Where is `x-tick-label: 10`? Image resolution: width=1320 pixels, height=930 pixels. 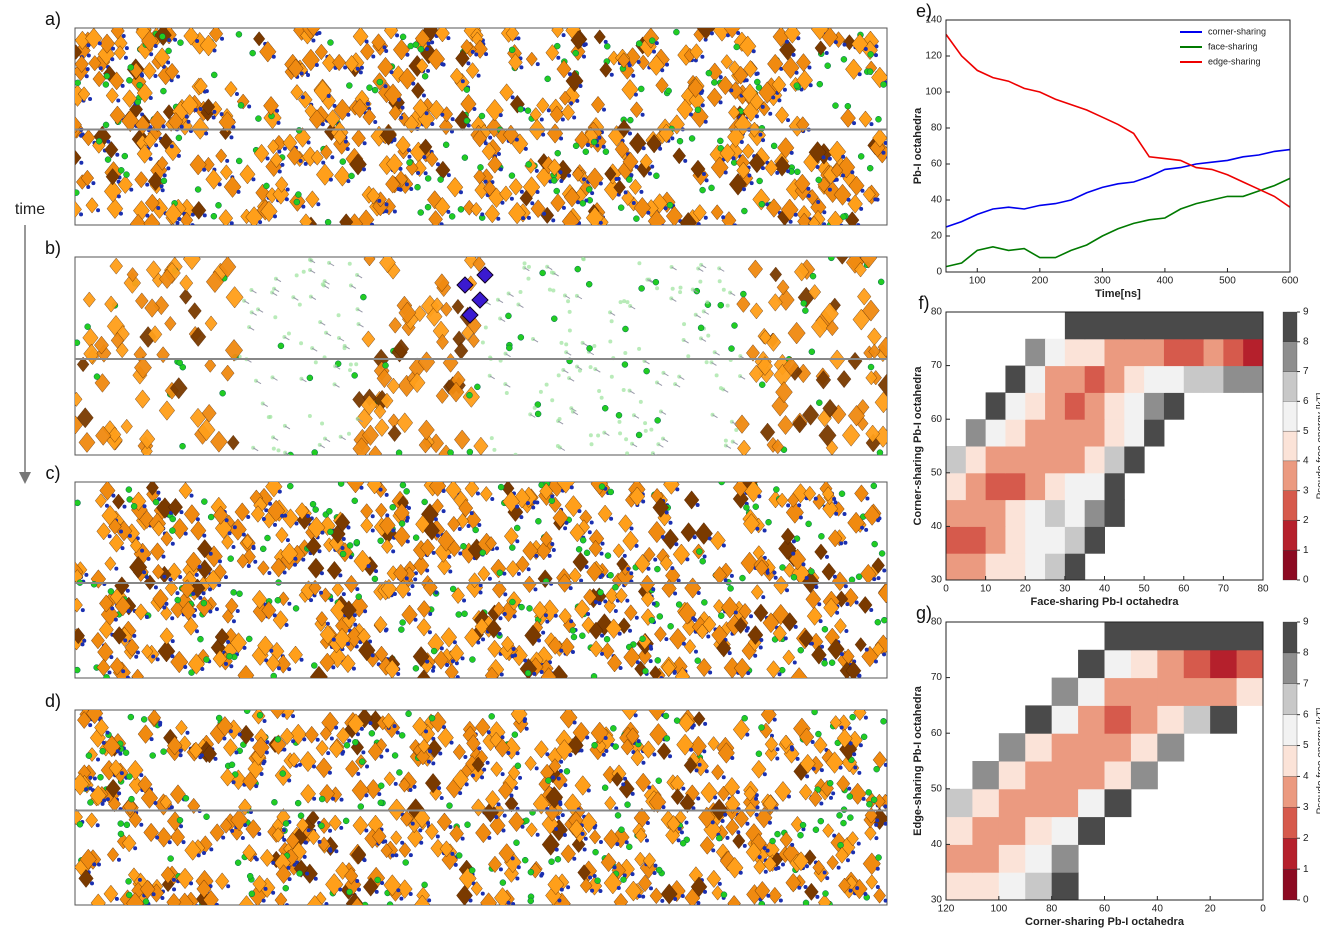
x-tick-label: 10 is located at coordinates (986, 589).